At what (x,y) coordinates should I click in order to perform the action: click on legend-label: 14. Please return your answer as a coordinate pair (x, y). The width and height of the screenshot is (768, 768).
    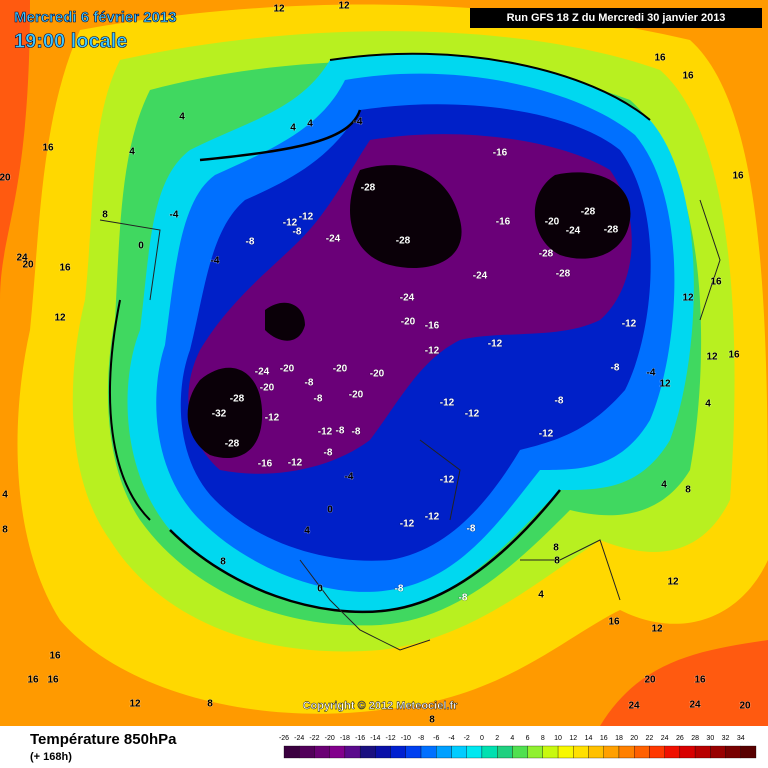
    Looking at the image, I should click on (589, 738).